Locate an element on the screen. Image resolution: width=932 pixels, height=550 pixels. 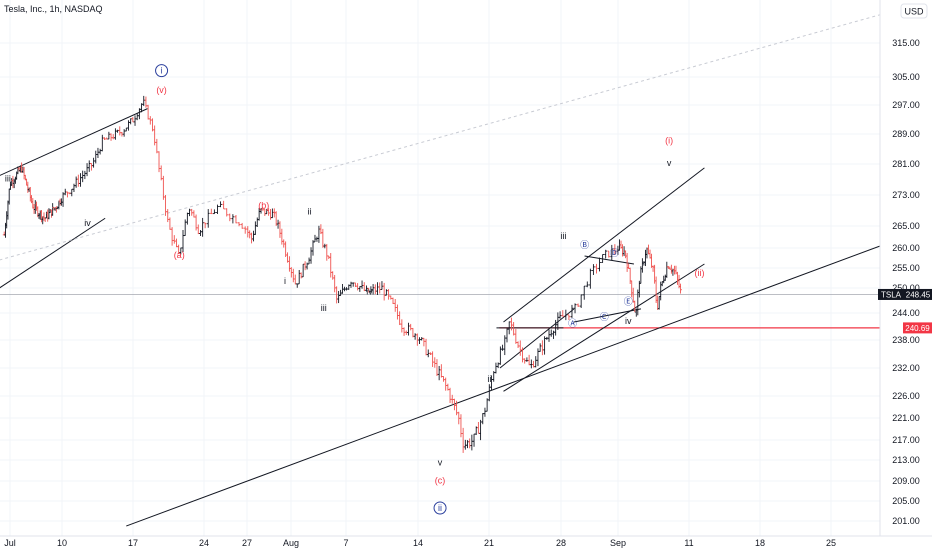
wave-label: iii is located at coordinates (563, 236).